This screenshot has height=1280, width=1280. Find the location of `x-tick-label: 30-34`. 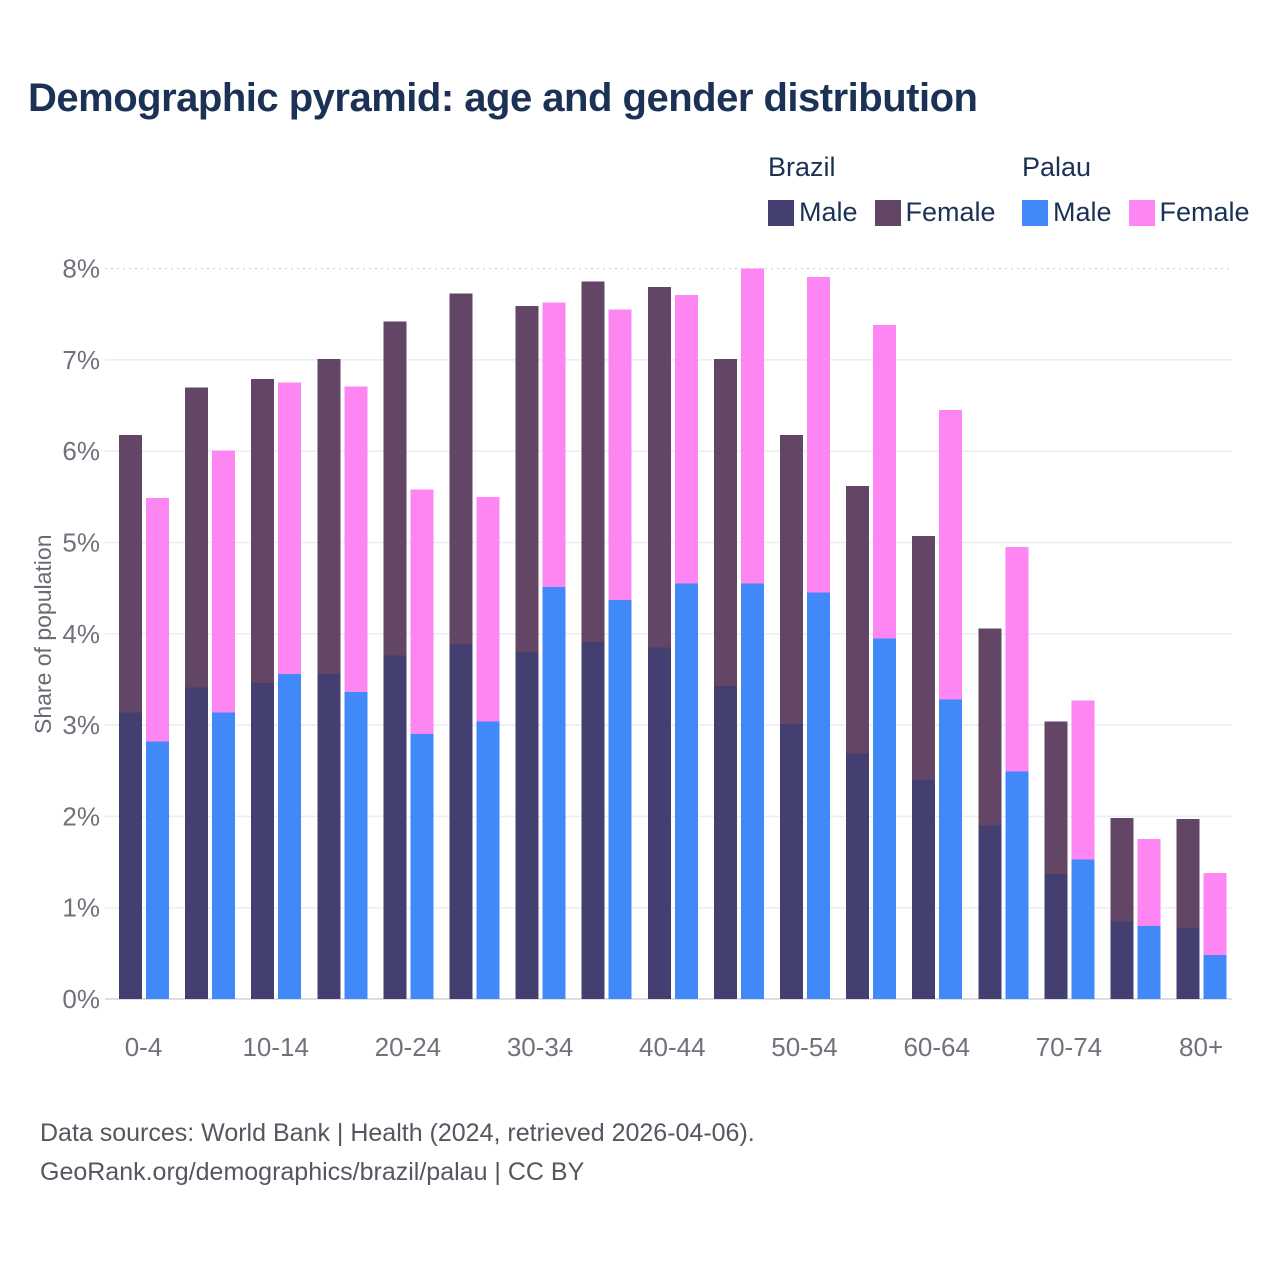

x-tick-label: 30-34 is located at coordinates (540, 1047).